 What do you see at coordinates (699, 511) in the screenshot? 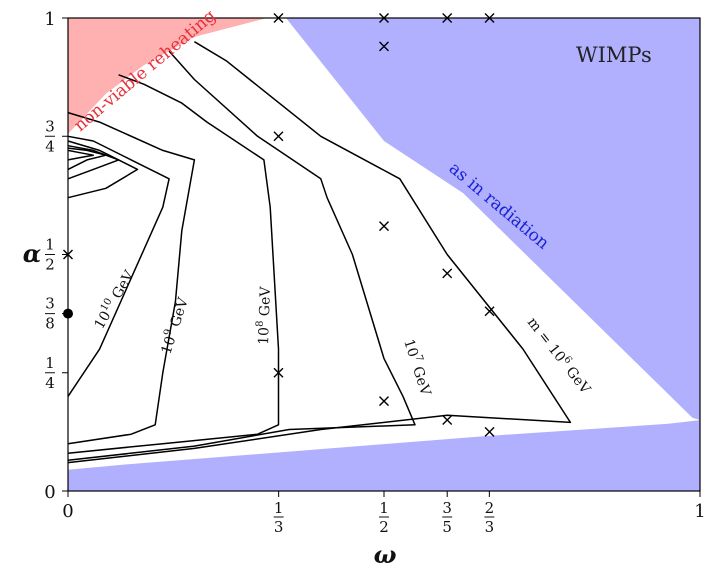
I see `x-tick-label: 1` at bounding box center [699, 511].